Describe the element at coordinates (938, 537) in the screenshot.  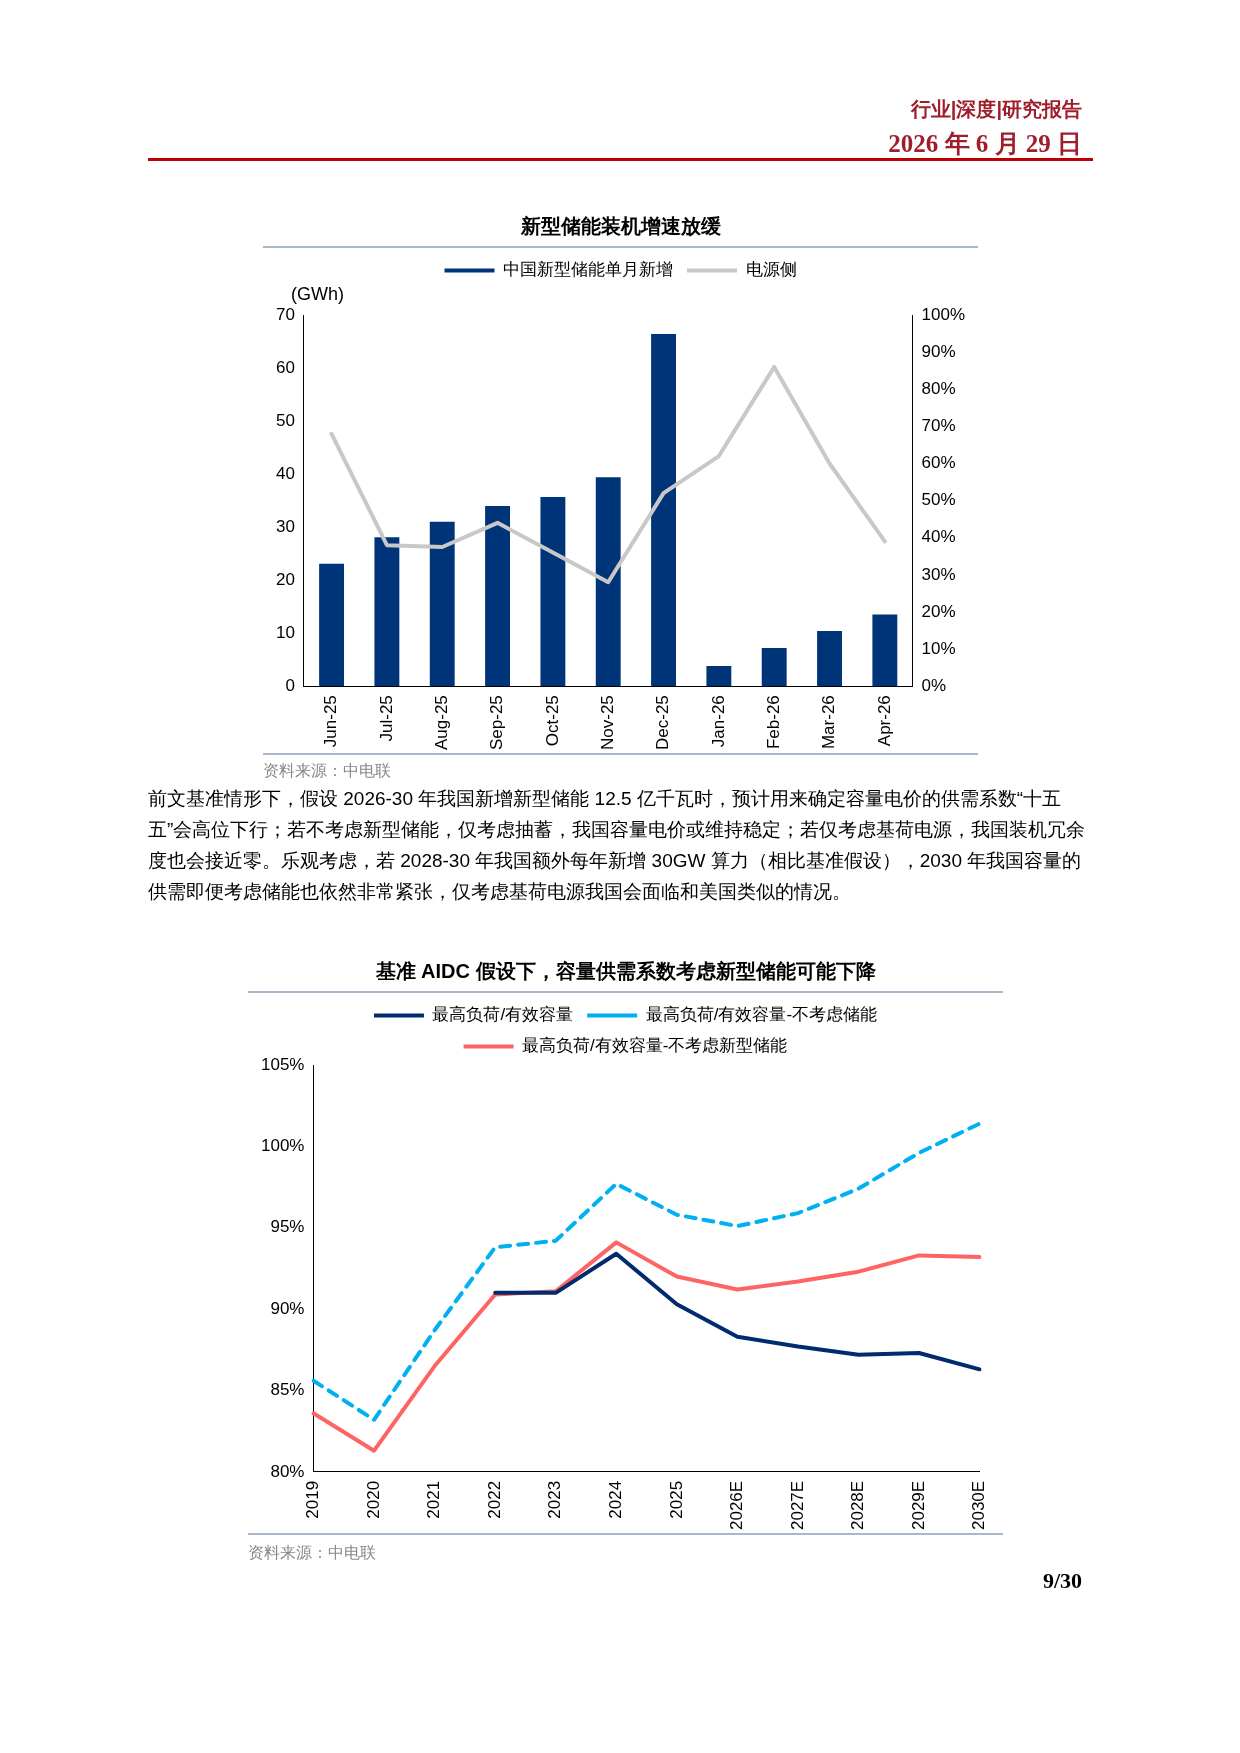
I see `y2-tick-label: 40%` at that location.